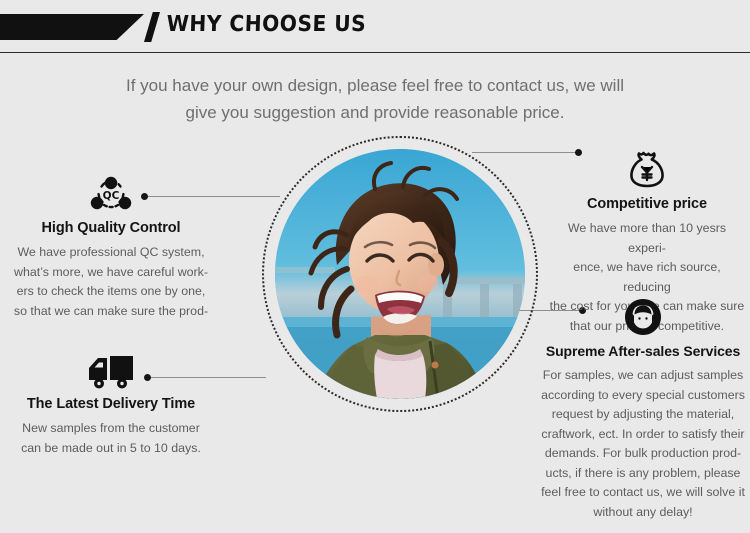 The image size is (750, 533). Describe the element at coordinates (152, 27) in the screenshot. I see `header-slash-icon` at that location.